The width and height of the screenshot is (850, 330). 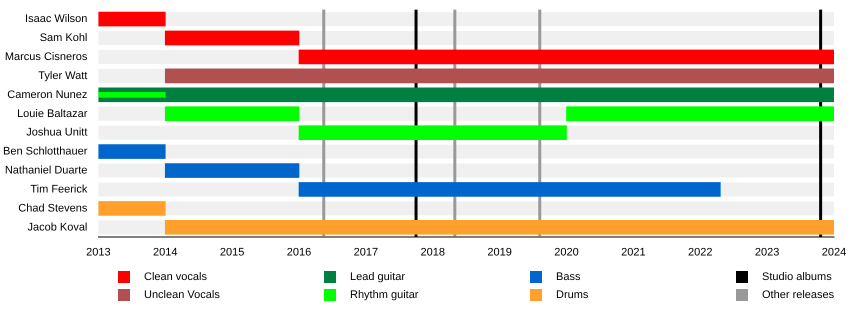 I want to click on legend-label: Other releases, so click(x=798, y=295).